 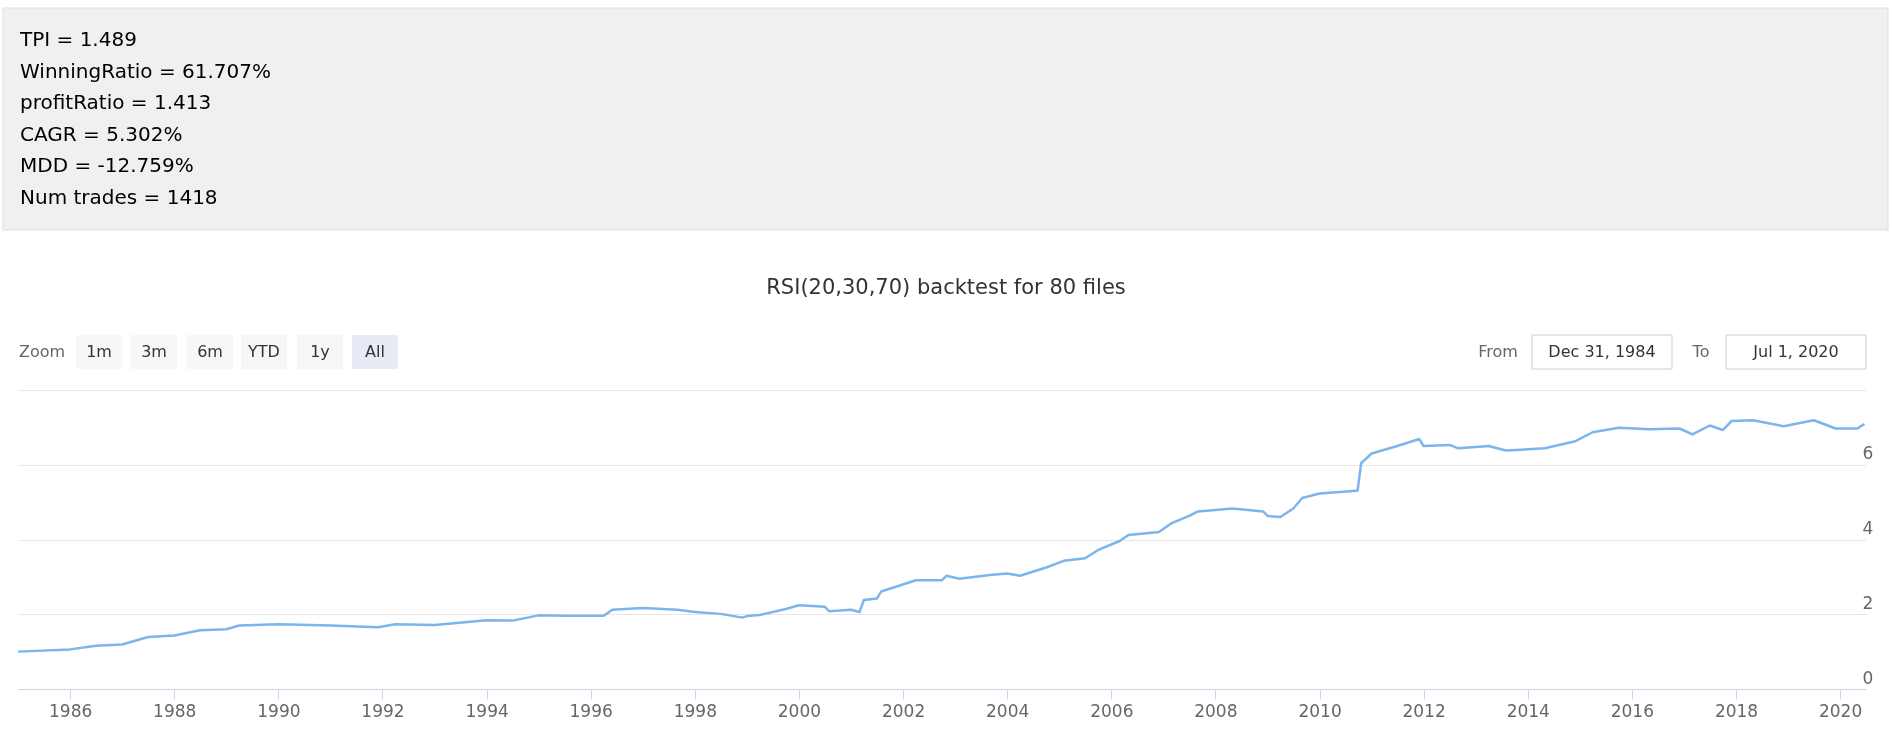 What do you see at coordinates (1008, 710) in the screenshot?
I see `x-tick-label: 2004` at bounding box center [1008, 710].